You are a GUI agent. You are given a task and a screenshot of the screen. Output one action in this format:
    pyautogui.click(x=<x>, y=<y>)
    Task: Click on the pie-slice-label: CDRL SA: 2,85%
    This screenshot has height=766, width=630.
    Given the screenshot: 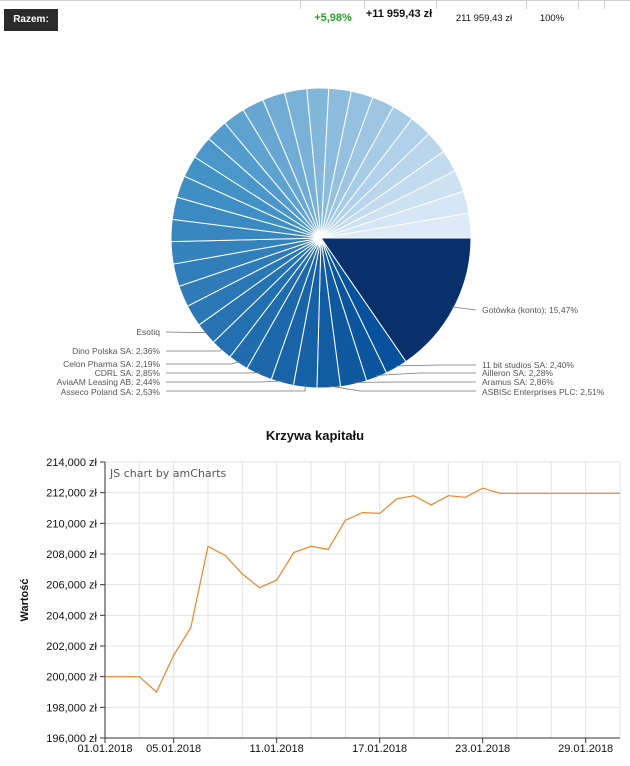 What is the action you would take?
    pyautogui.click(x=128, y=373)
    